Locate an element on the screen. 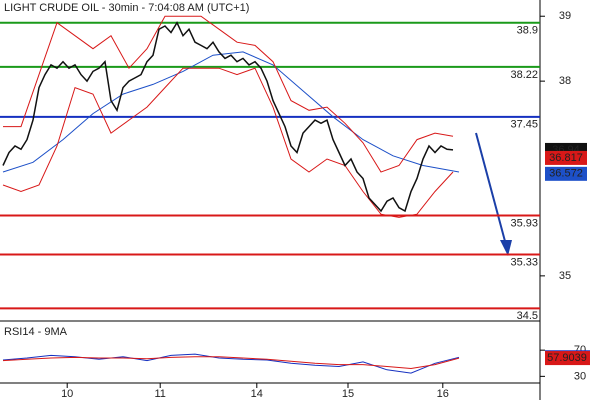 Image resolution: width=590 pixels, height=400 pixels. level-label: 35.33 is located at coordinates (524, 262).